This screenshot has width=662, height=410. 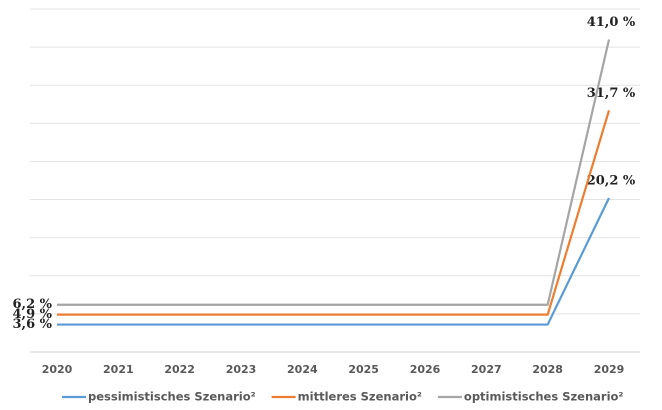 What do you see at coordinates (241, 369) in the screenshot?
I see `x-tick-label: 2023` at bounding box center [241, 369].